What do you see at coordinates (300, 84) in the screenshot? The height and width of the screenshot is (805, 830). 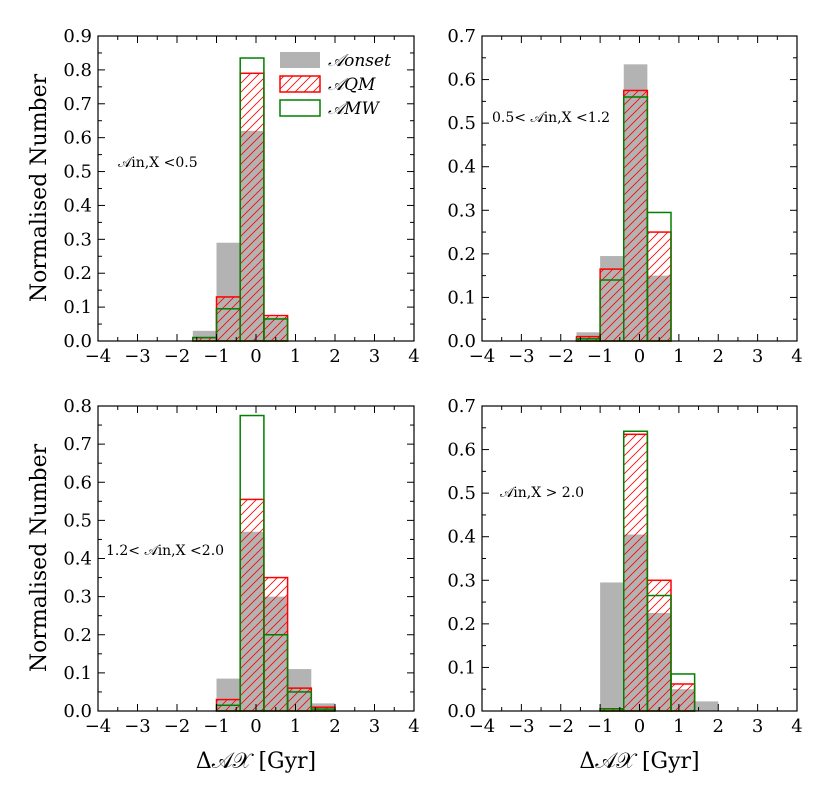 I see `legend-swatch-qm` at bounding box center [300, 84].